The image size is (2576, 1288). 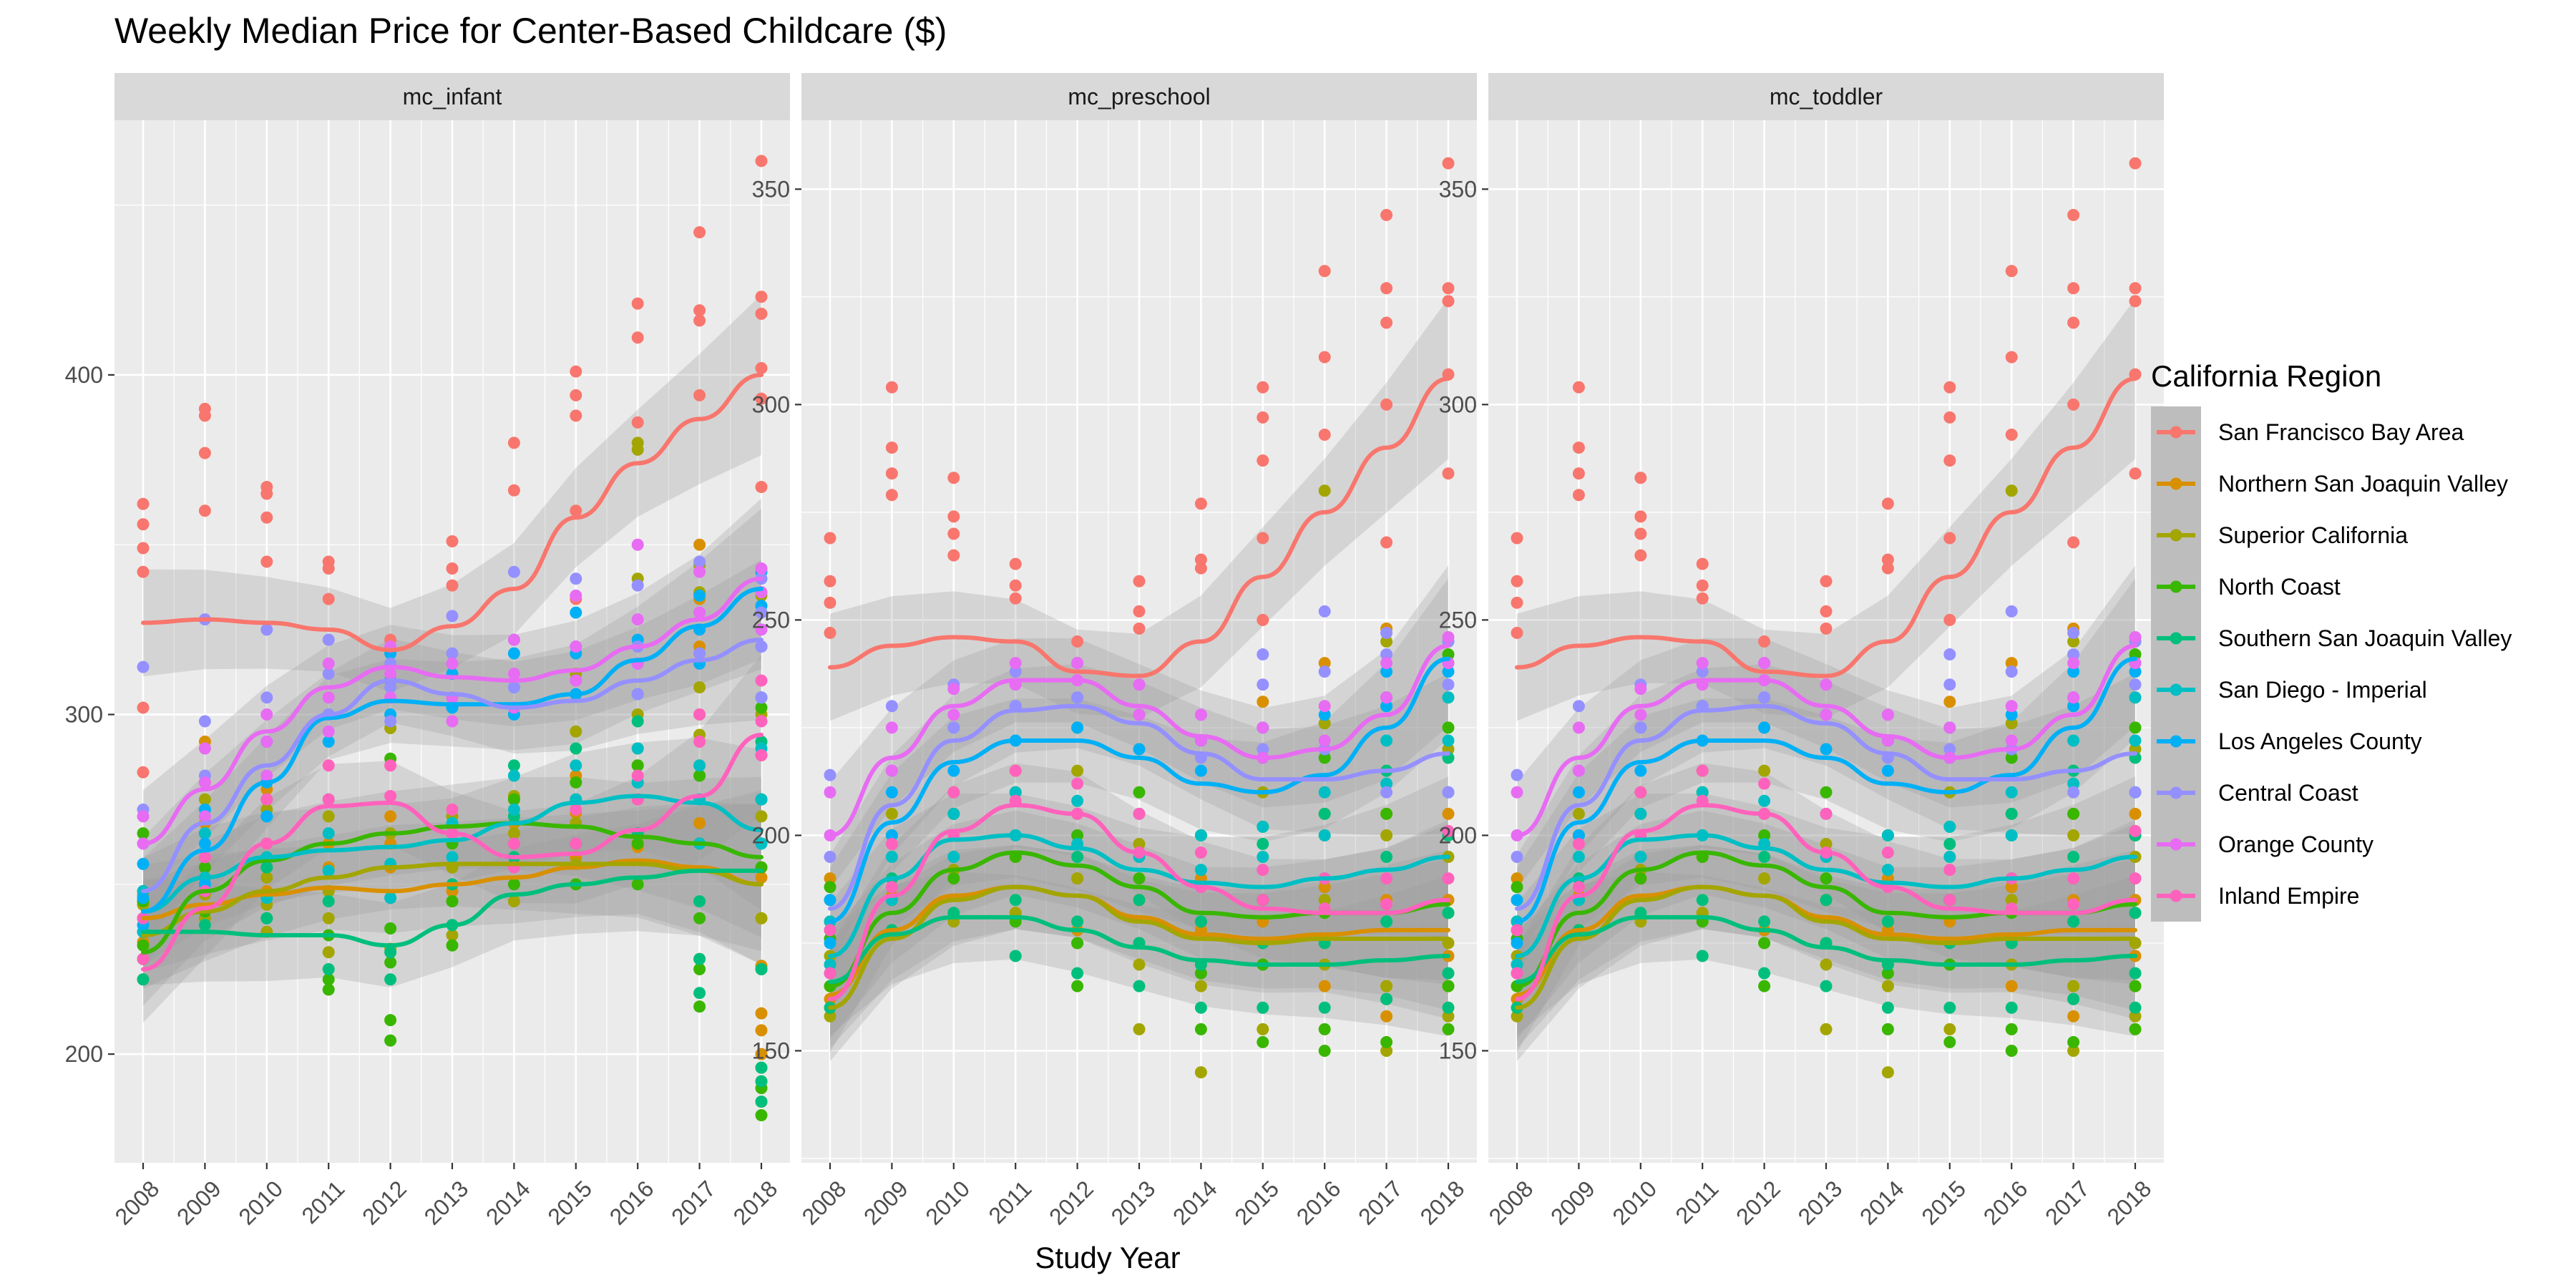 What do you see at coordinates (2246, 587) in the screenshot?
I see `legend-item: North Coast` at bounding box center [2246, 587].